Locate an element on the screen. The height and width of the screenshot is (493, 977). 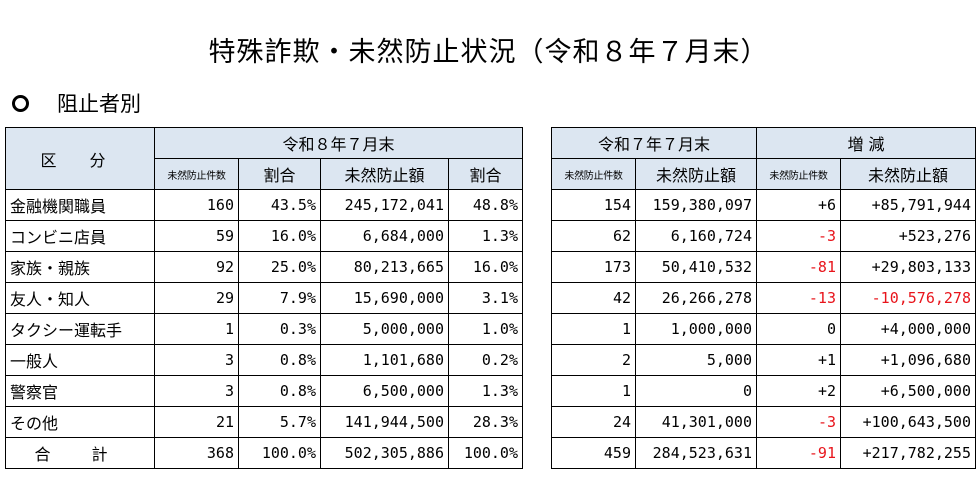
count-ratio-cell: 43.5% is located at coordinates (279, 205).